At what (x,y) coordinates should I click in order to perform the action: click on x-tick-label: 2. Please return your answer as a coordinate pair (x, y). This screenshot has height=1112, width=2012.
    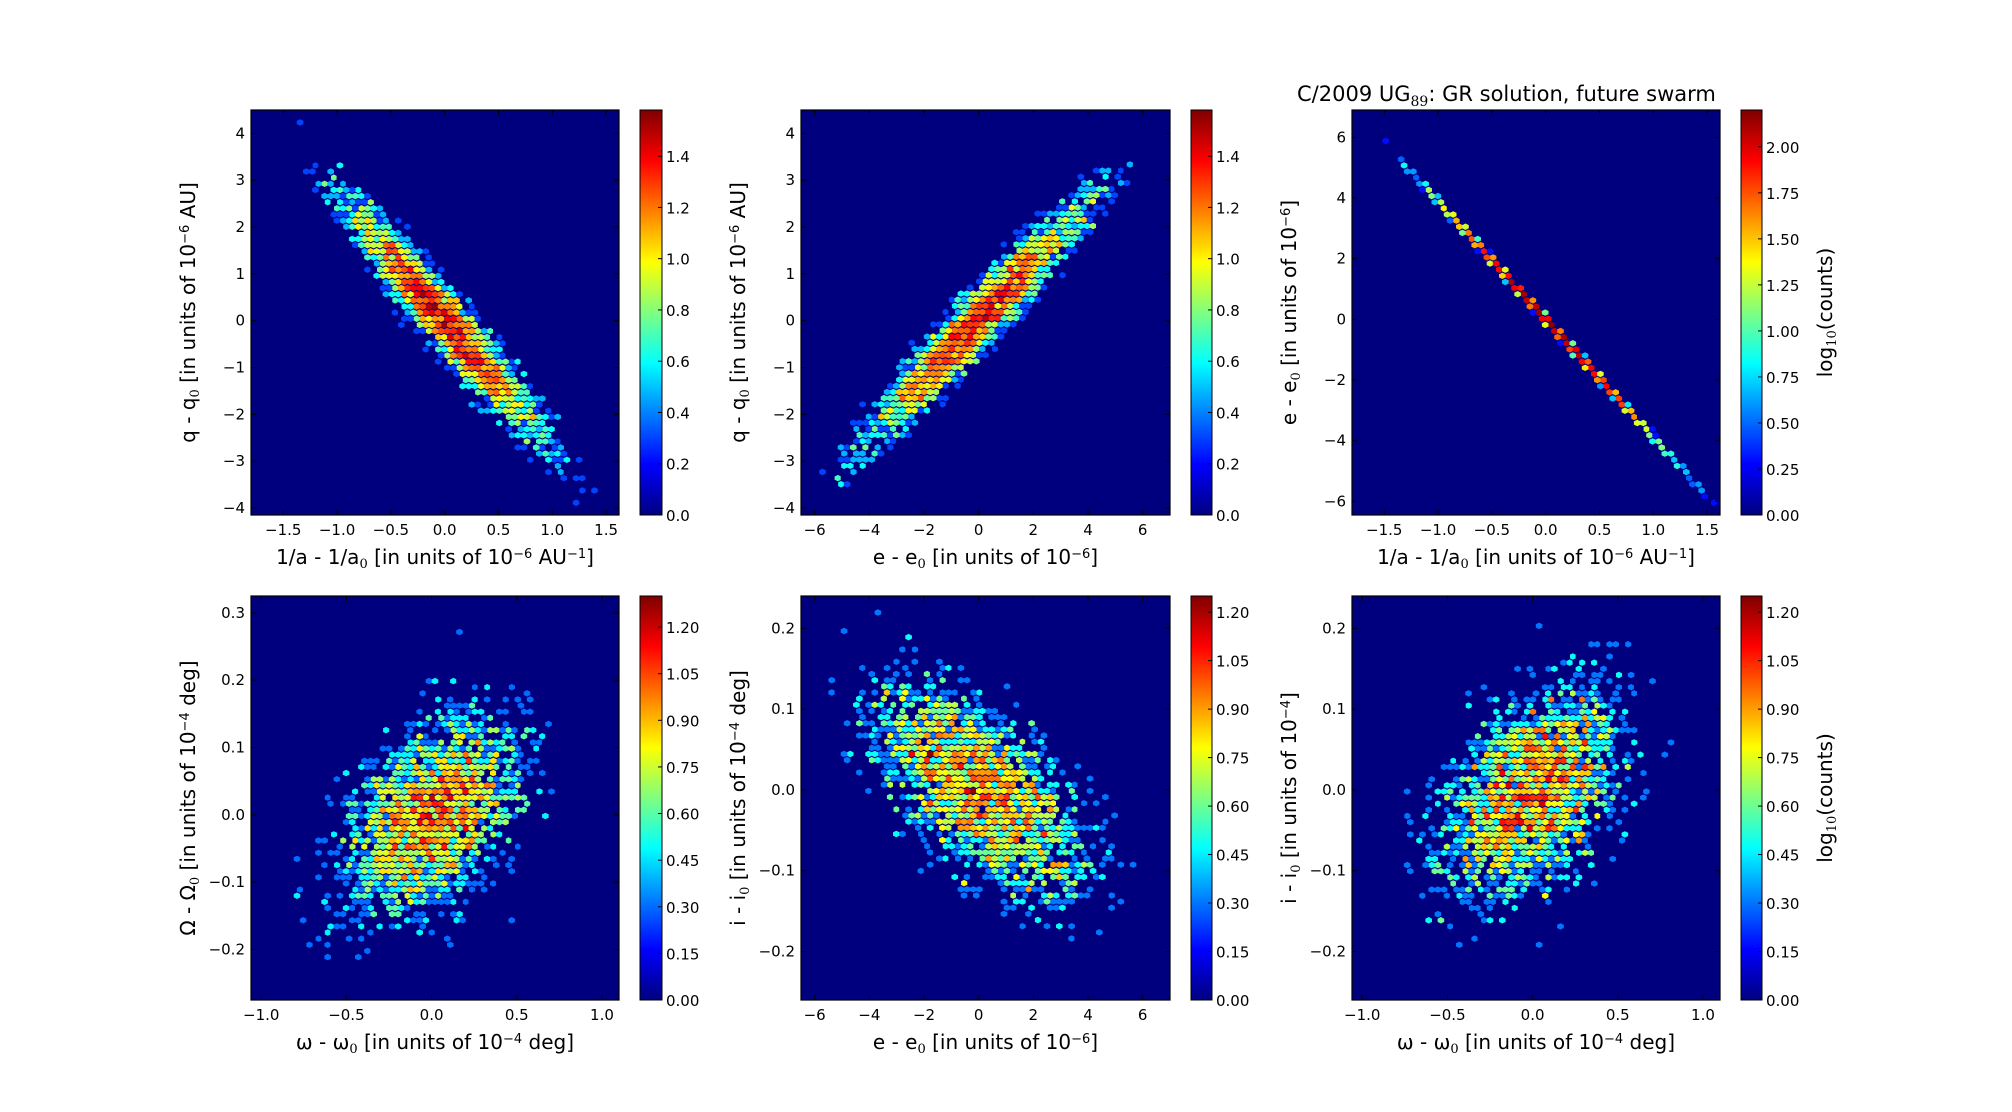
    Looking at the image, I should click on (1034, 1015).